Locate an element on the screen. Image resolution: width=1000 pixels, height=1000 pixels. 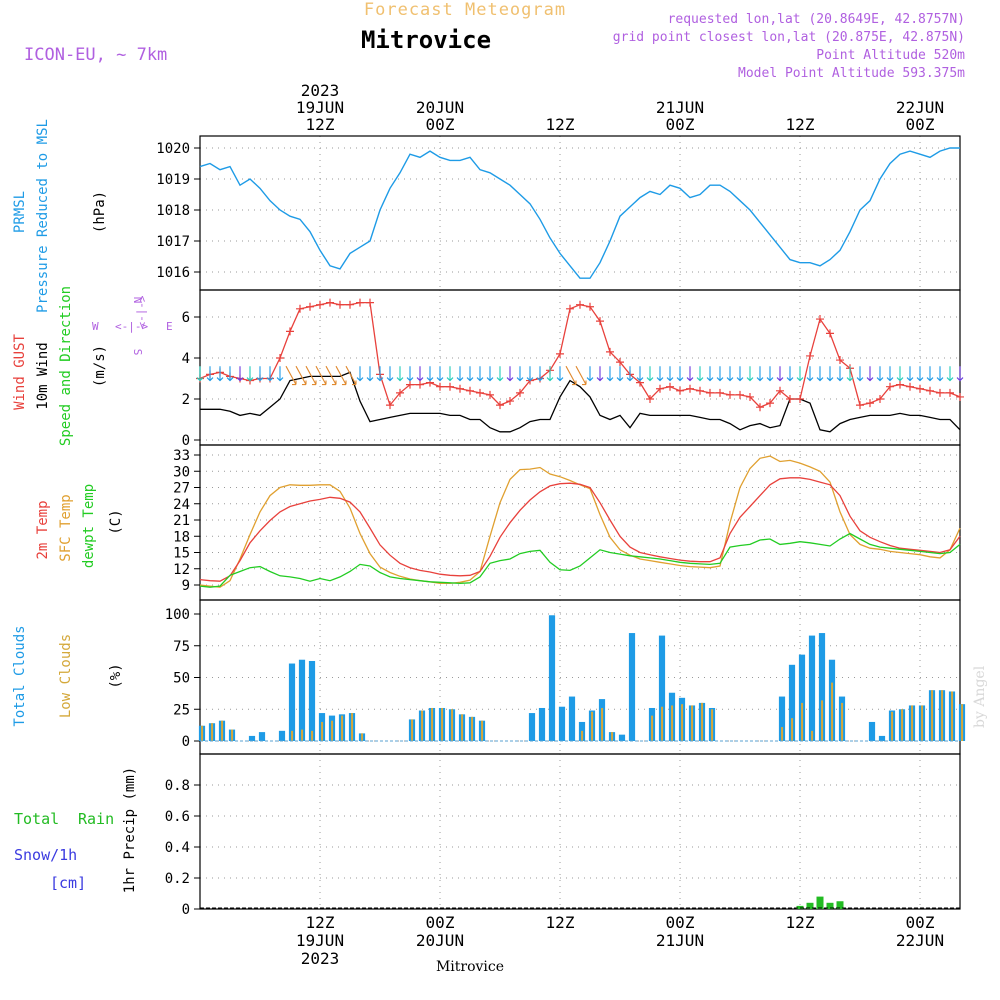
time-label-bottom: 20JUN is located at coordinates (440, 940).